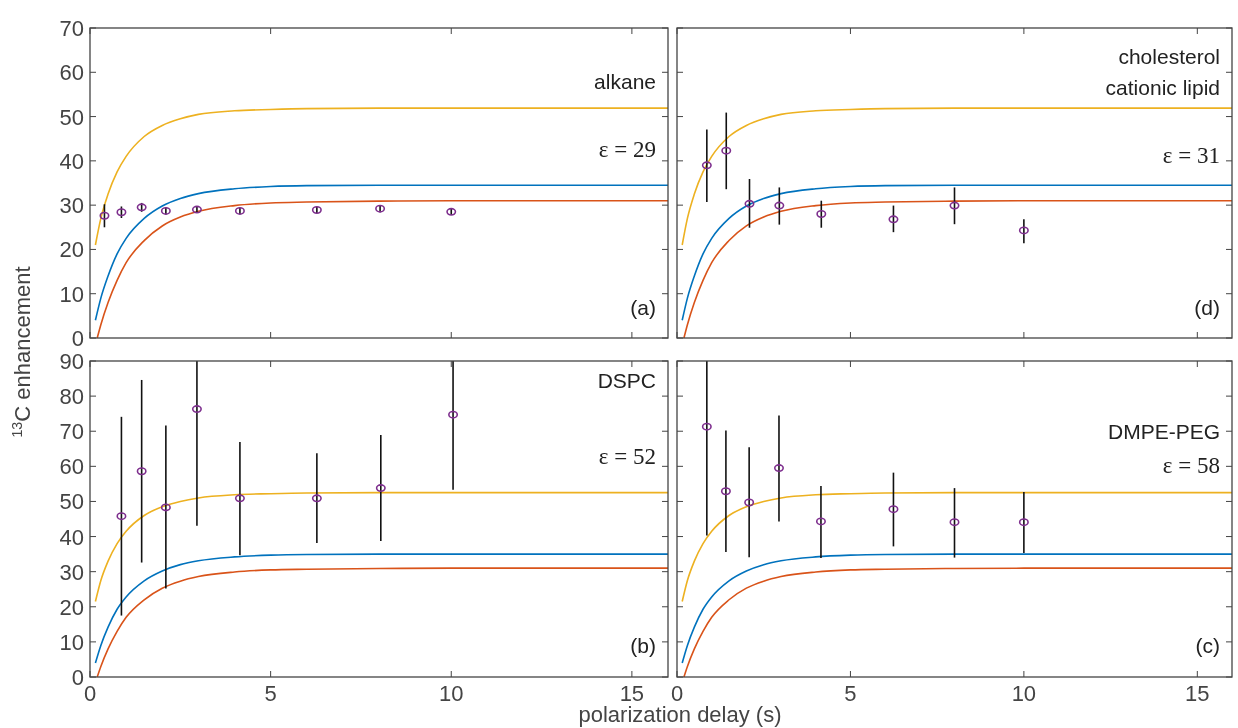  Describe the element at coordinates (626, 380) in the screenshot. I see `annotation: DSPC` at that location.